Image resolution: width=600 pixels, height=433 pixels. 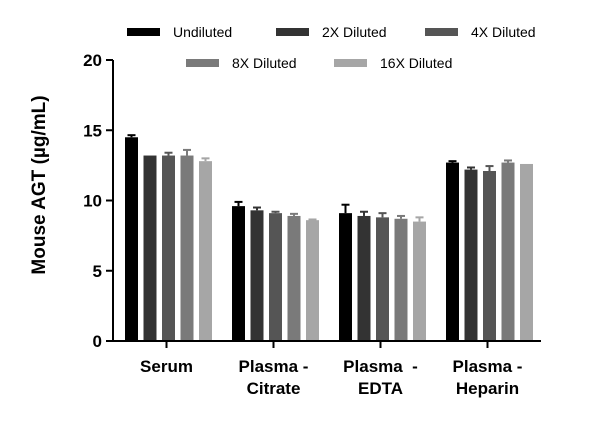 I want to click on y-tick-label: 0, so click(x=97, y=341).